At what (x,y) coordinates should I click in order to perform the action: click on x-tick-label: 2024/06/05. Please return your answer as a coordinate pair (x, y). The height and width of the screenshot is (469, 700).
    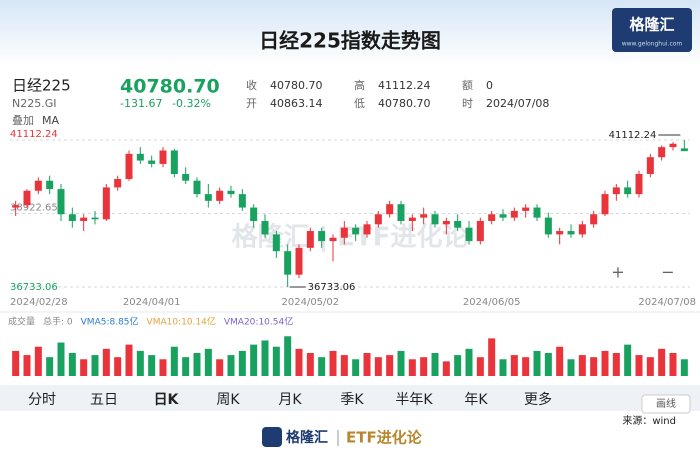
    Looking at the image, I should click on (492, 302).